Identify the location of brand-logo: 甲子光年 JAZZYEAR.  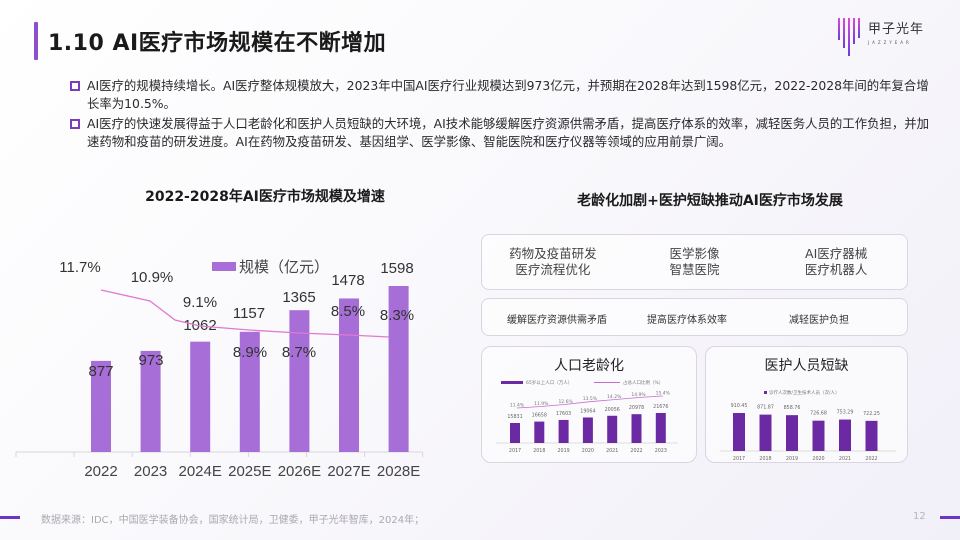
(881, 37).